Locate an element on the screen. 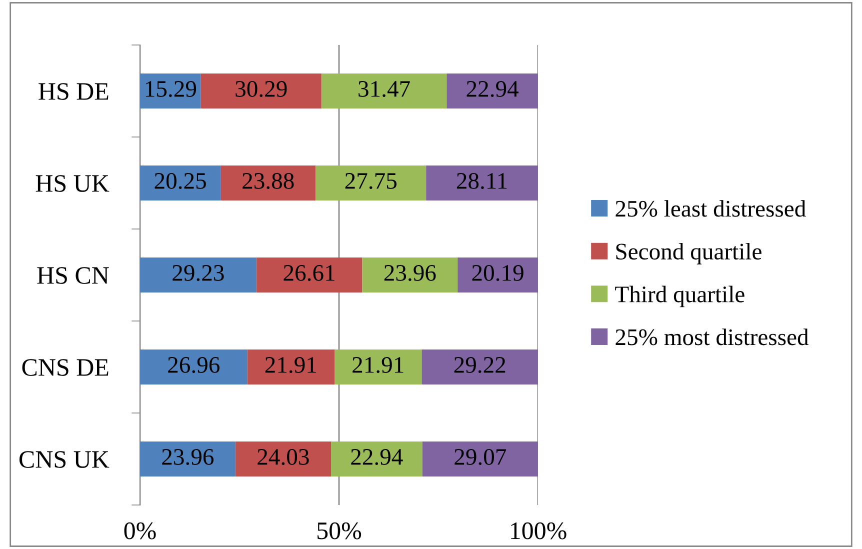  data-label: 28.11 is located at coordinates (481, 181).